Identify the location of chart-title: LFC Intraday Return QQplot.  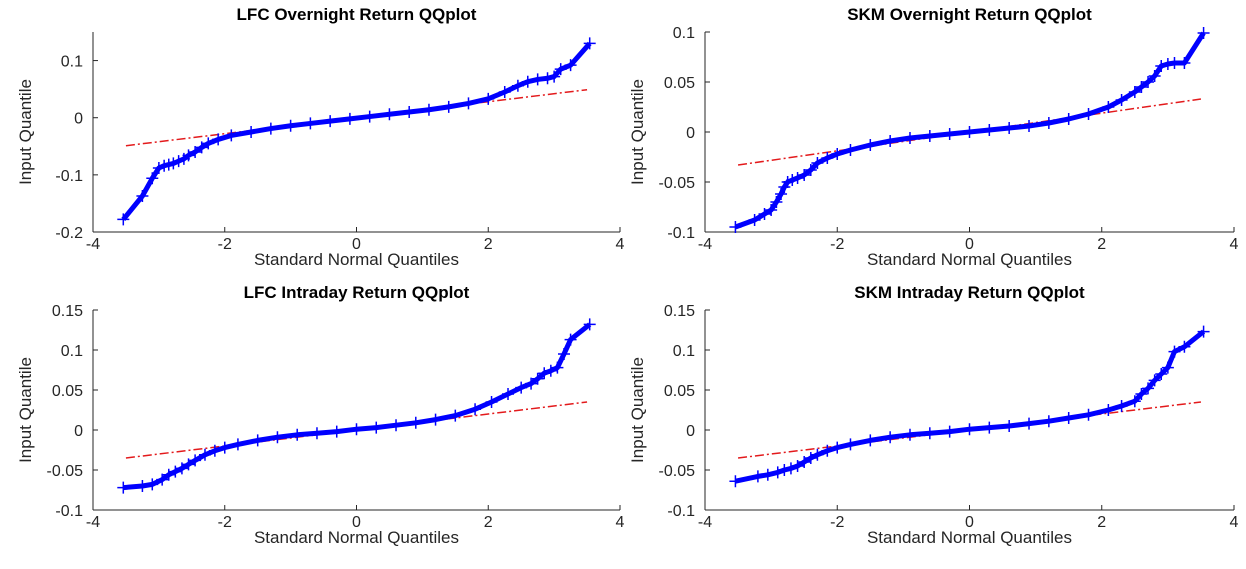
(357, 292).